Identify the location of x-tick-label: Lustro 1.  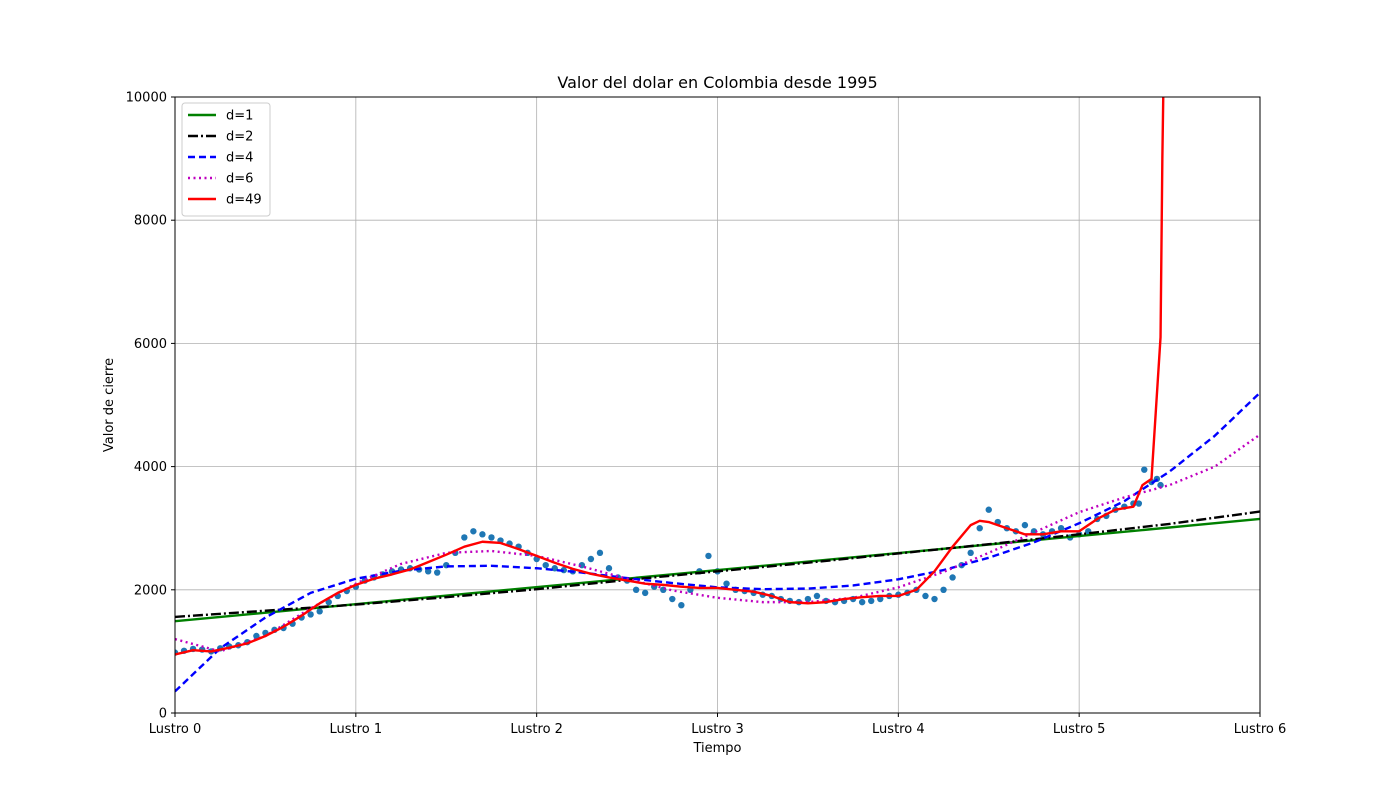
(356, 729).